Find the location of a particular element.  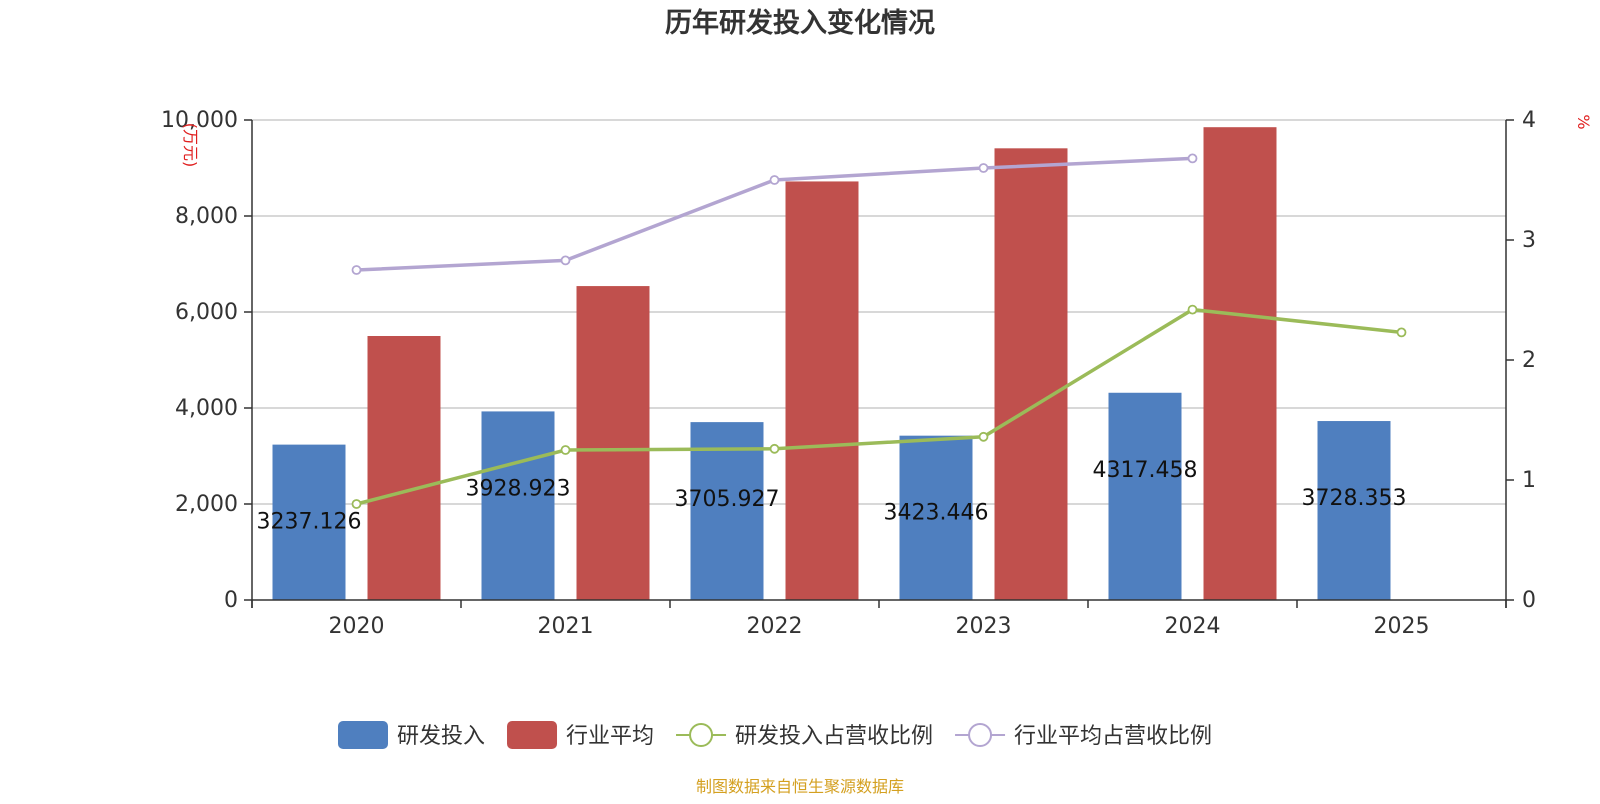

bar-data-label: 4317.458 is located at coordinates (1145, 470).